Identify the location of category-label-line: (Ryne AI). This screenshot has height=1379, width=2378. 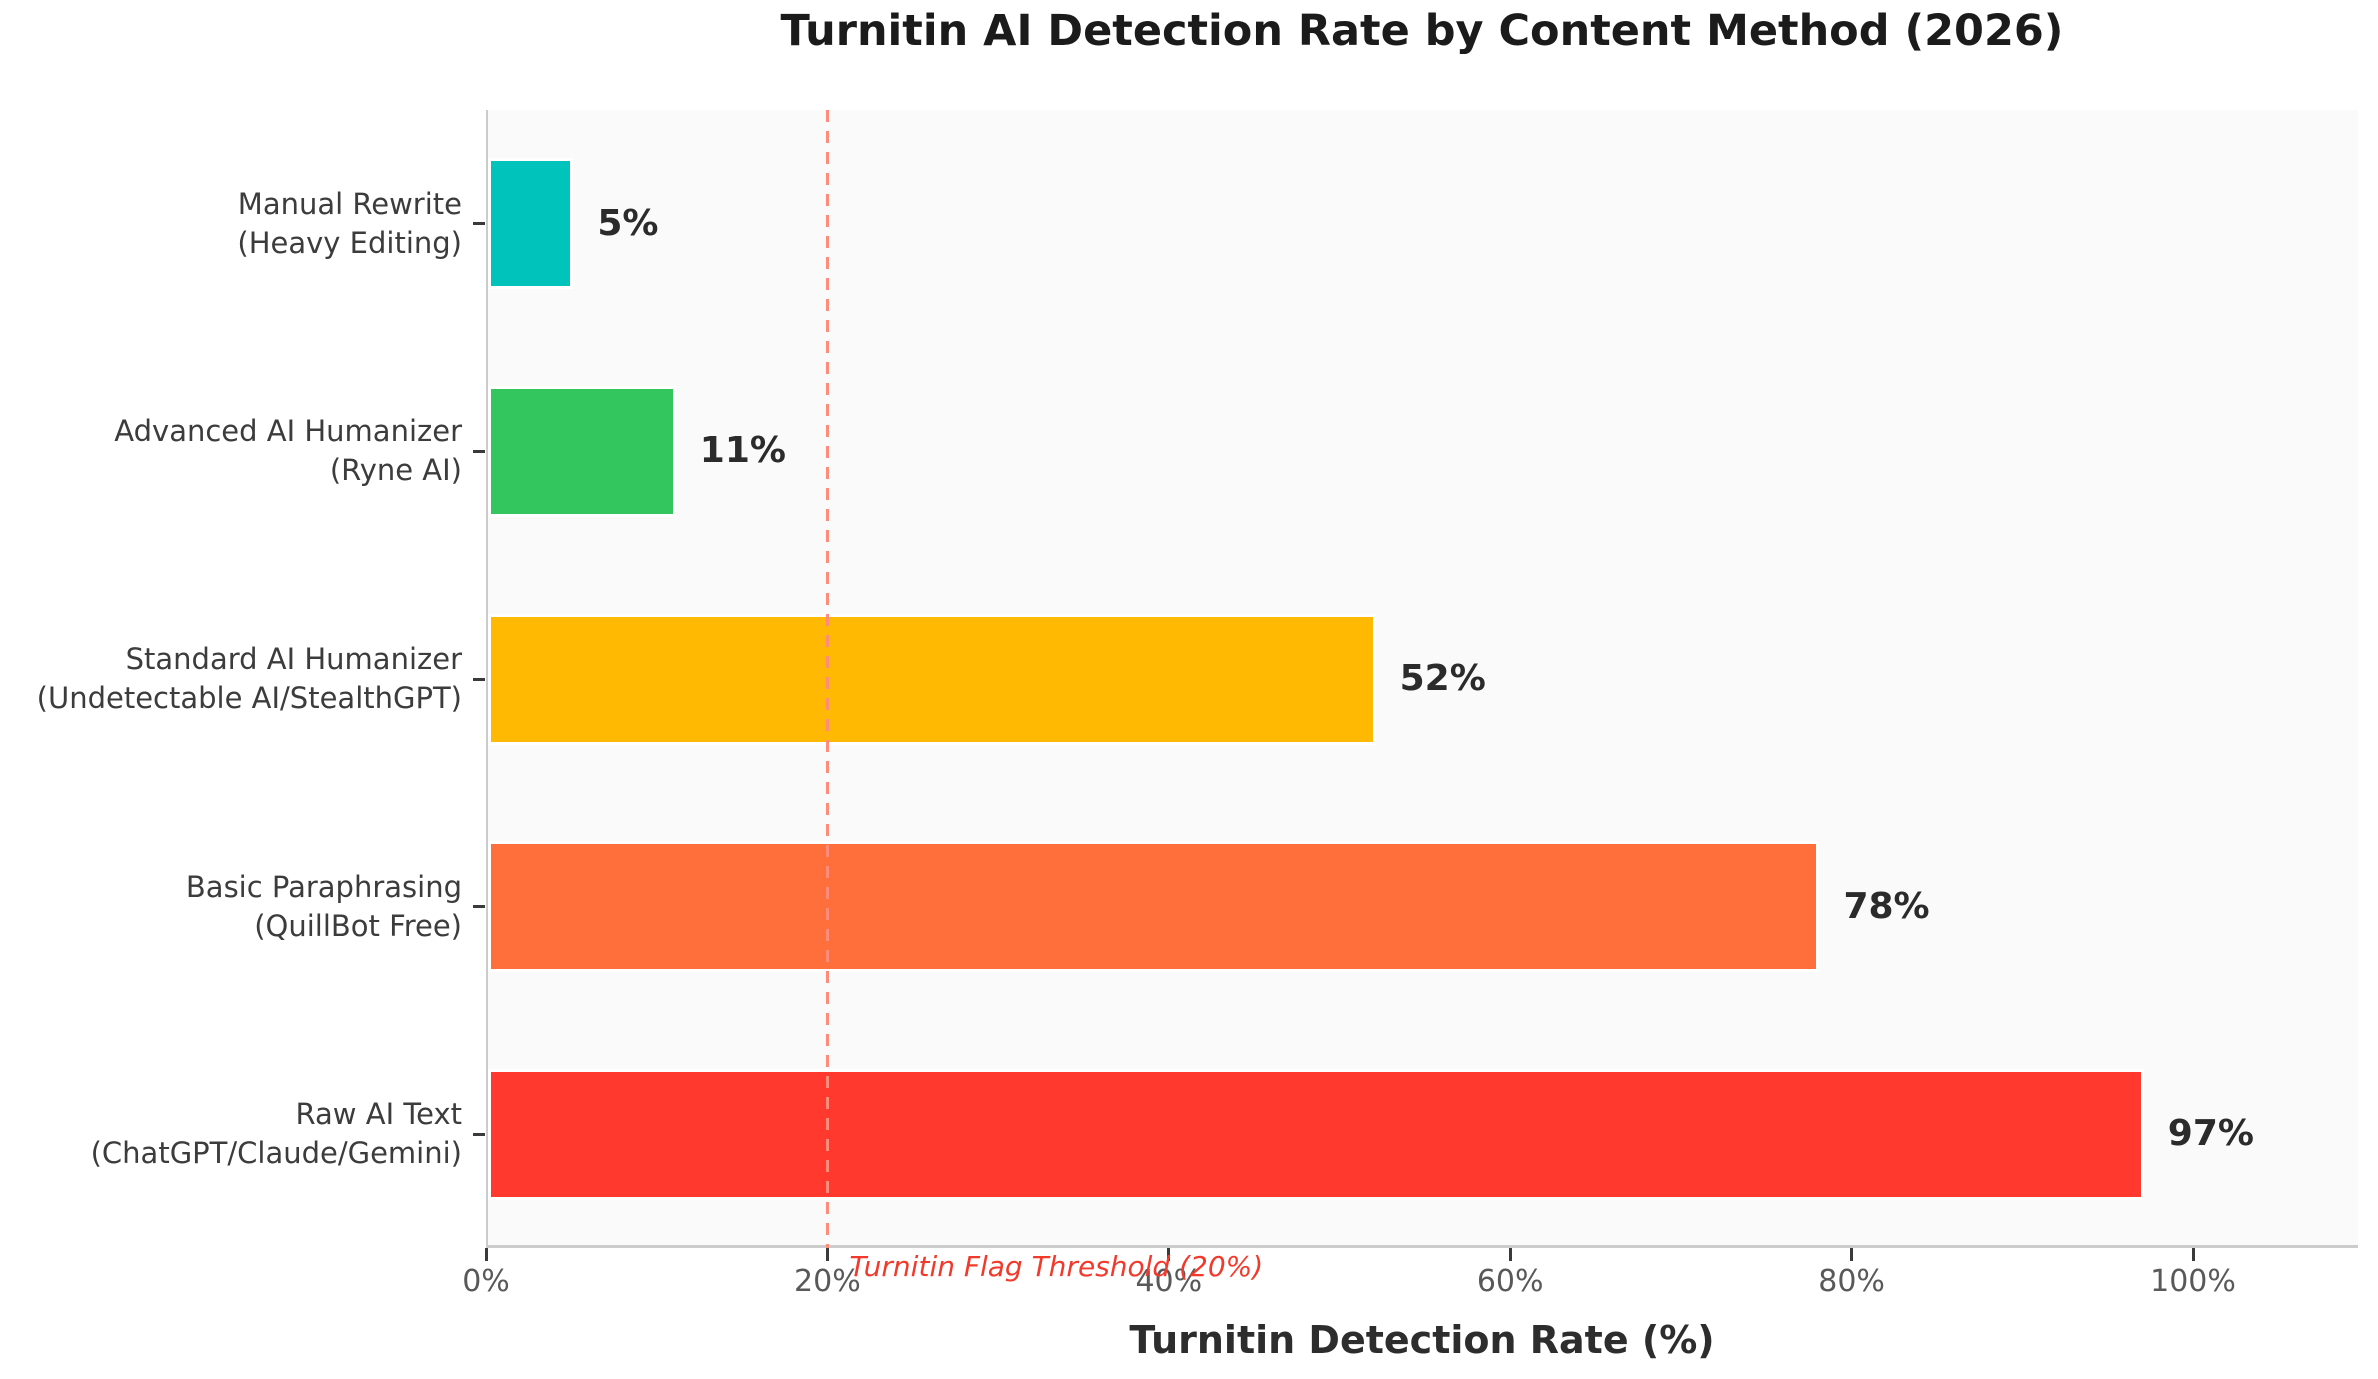
(395, 470).